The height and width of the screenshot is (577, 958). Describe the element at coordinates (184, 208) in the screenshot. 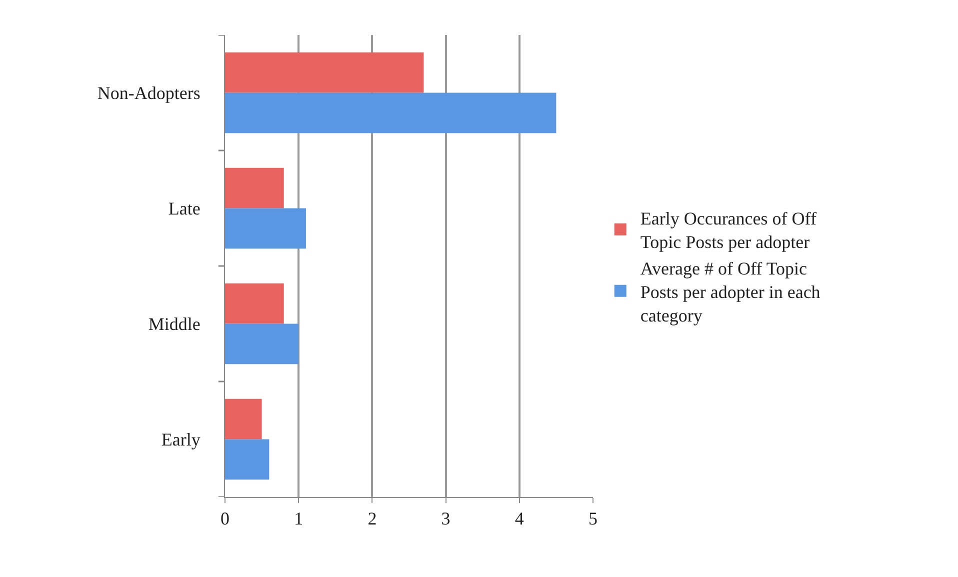

I see `y-tick-label: Late` at that location.